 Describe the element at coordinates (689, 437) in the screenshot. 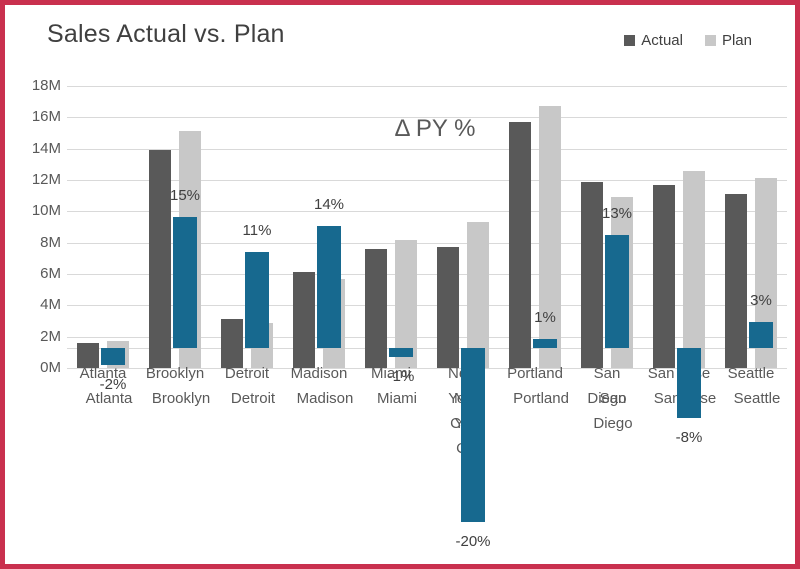

I see `delta-value-label: -8%` at that location.